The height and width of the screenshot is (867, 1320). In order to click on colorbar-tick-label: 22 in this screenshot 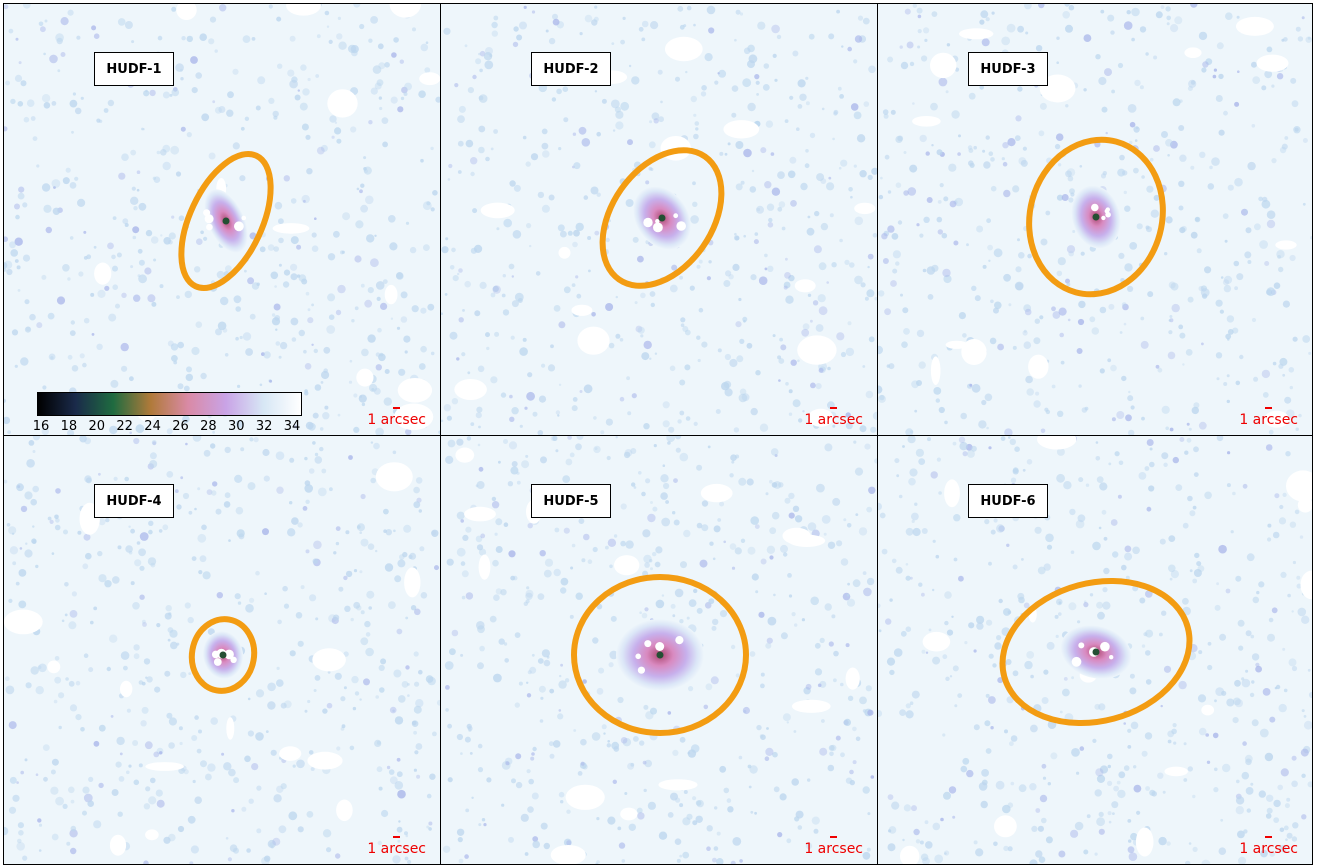, I will do `click(124, 426)`.